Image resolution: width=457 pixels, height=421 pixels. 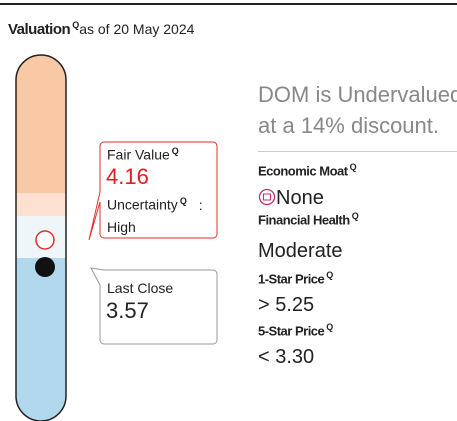 I want to click on callouts, so click(x=153, y=243).